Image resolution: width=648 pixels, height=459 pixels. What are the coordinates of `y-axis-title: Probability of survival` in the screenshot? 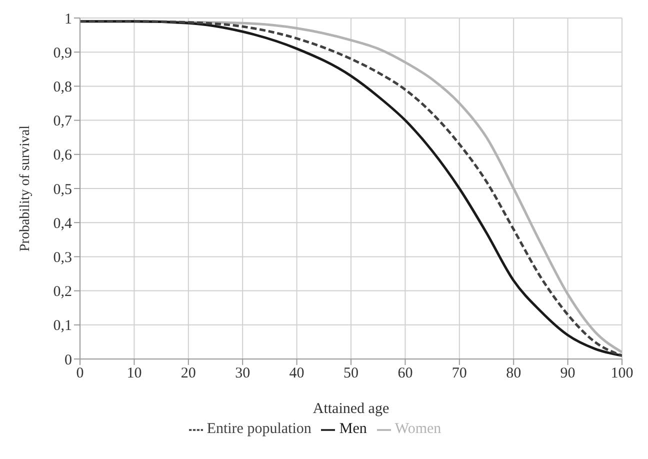 It's located at (25, 188).